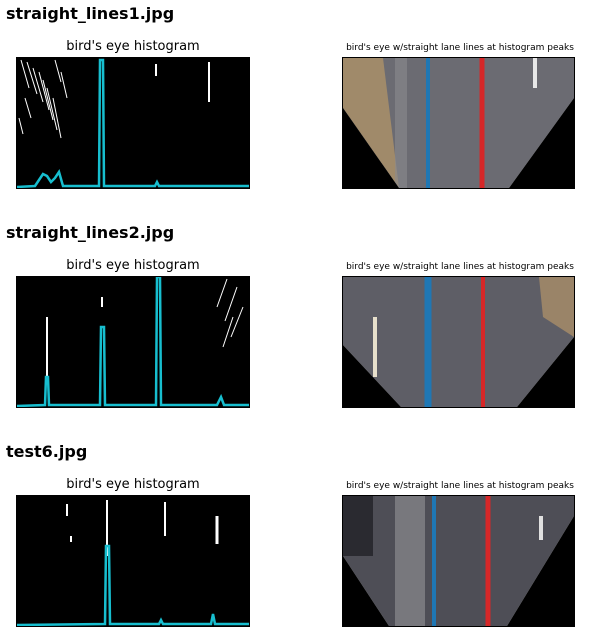  I want to click on row-2-histogram-panel, so click(133, 342).